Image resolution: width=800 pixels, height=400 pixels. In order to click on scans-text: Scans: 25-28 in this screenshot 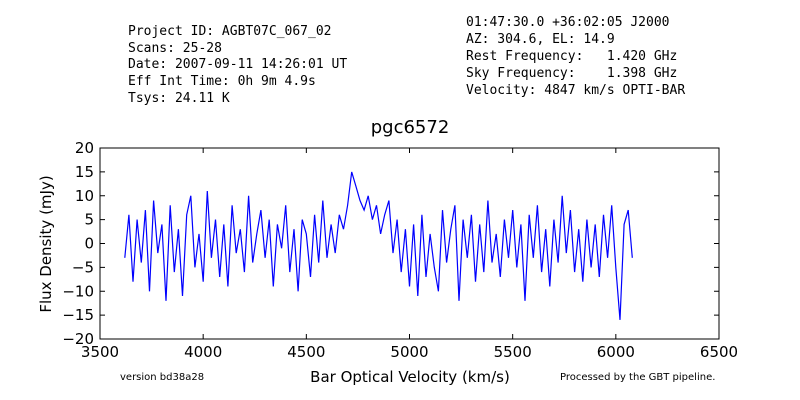, I will do `click(175, 48)`.